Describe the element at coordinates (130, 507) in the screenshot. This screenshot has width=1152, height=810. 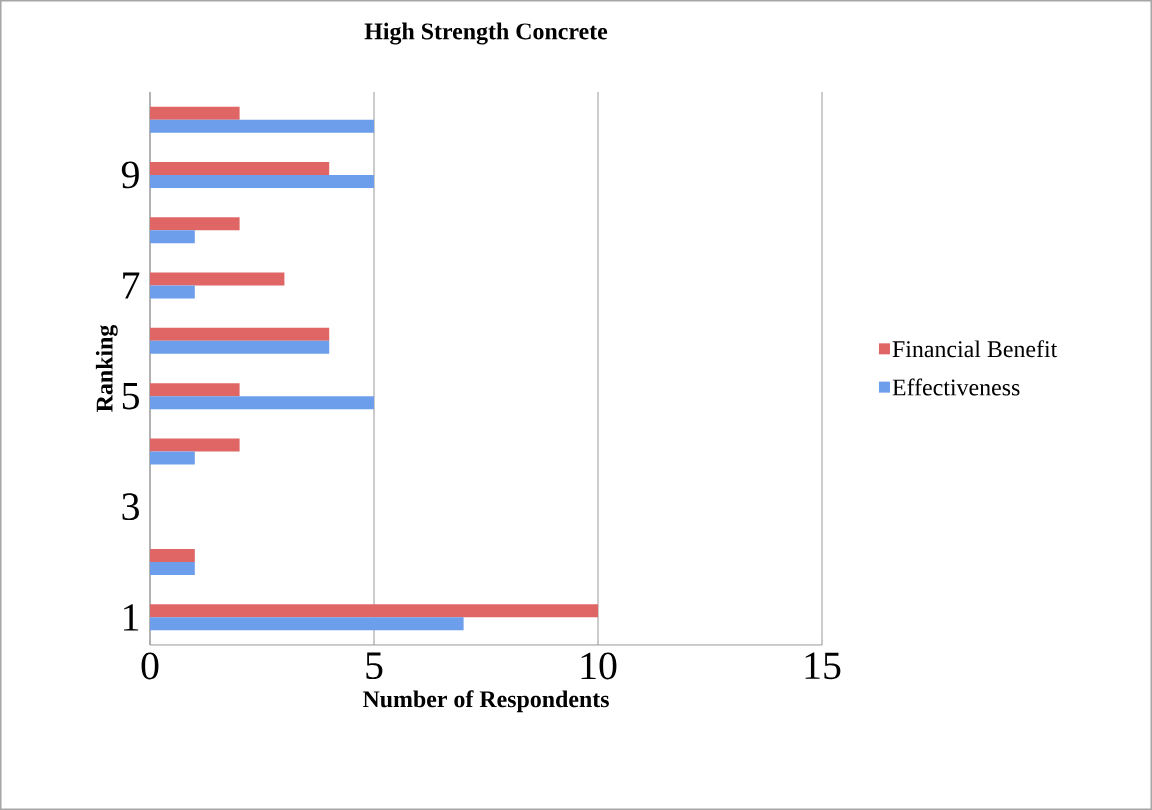
I see `y-tick-label: 3` at that location.